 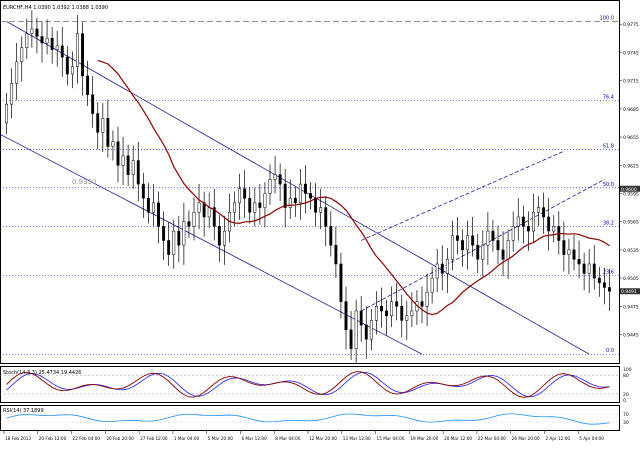 I want to click on fib-level-label: 23.6, so click(x=608, y=272).